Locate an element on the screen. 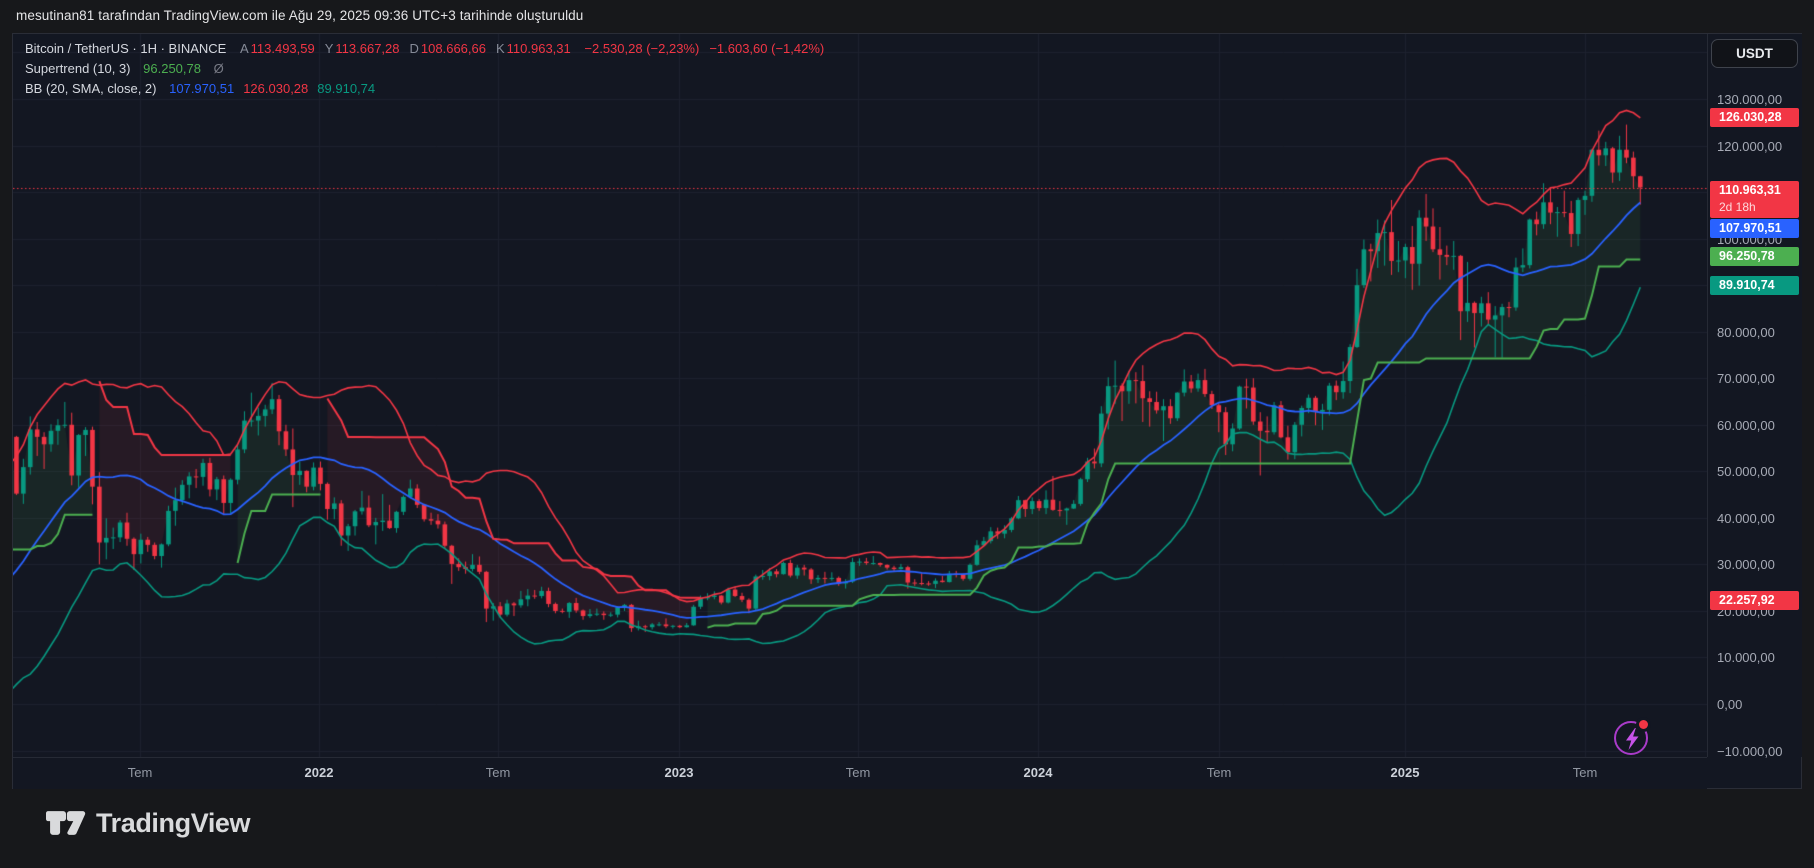  time-axis: Tem 2022 Tem 2023 Tem 2024 Tem 2025 Tem is located at coordinates (860, 773).